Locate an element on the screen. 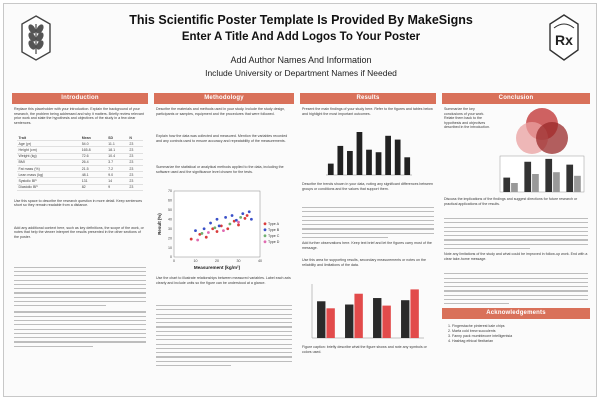 Image resolution: width=600 pixels, height=400 pixels. table-row: Fat mass (%) 21.5 7.2 23 is located at coordinates (80, 169).